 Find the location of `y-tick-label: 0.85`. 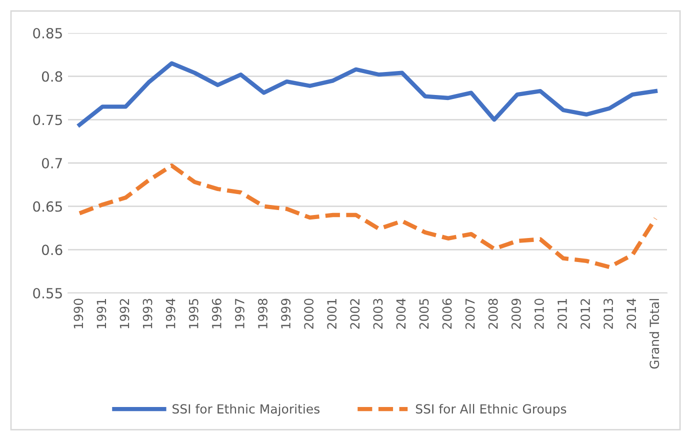

y-tick-label: 0.85 is located at coordinates (47, 33).